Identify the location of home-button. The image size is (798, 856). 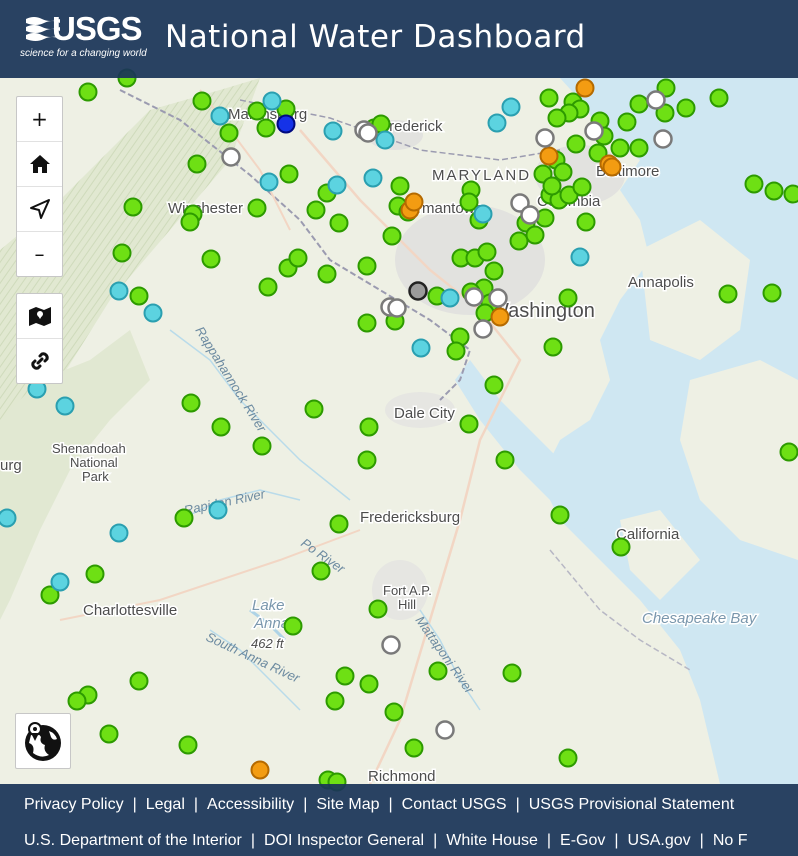
(39, 164).